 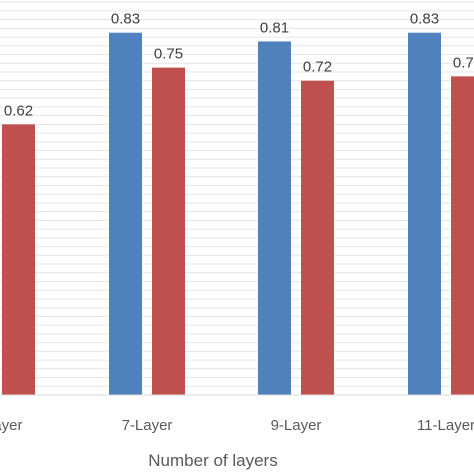 I want to click on data-label: 0.62, so click(x=18, y=110).